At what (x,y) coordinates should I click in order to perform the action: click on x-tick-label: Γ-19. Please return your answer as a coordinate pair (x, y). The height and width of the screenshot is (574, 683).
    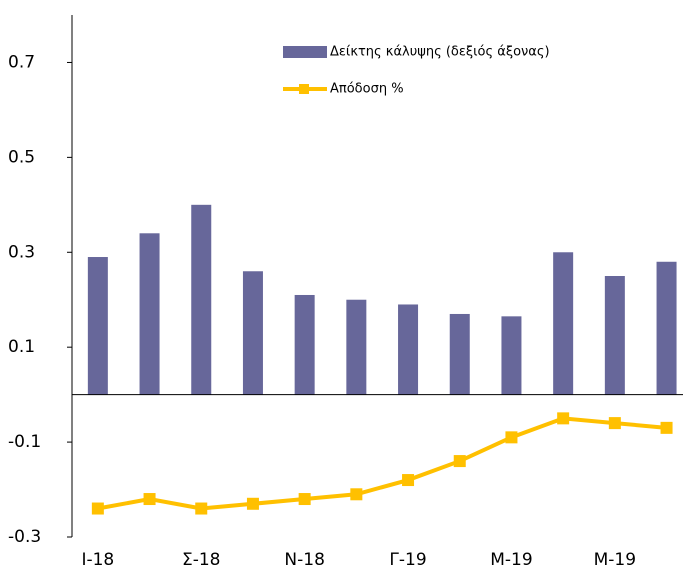
    Looking at the image, I should click on (407, 560).